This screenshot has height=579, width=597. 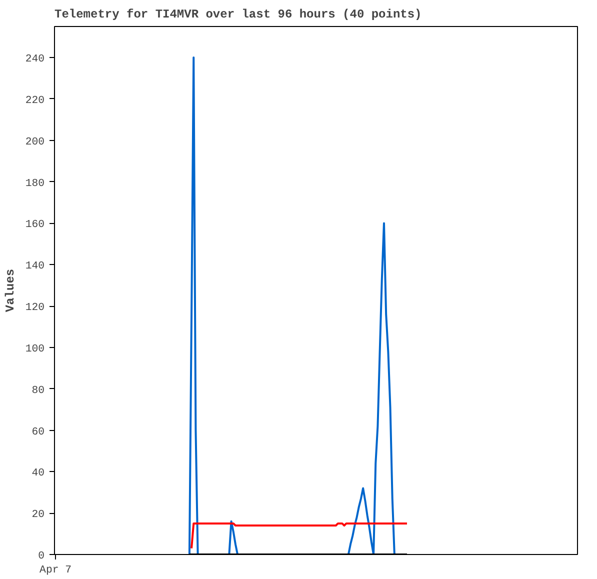 What do you see at coordinates (35, 60) in the screenshot?
I see `y-tick-label: 240` at bounding box center [35, 60].